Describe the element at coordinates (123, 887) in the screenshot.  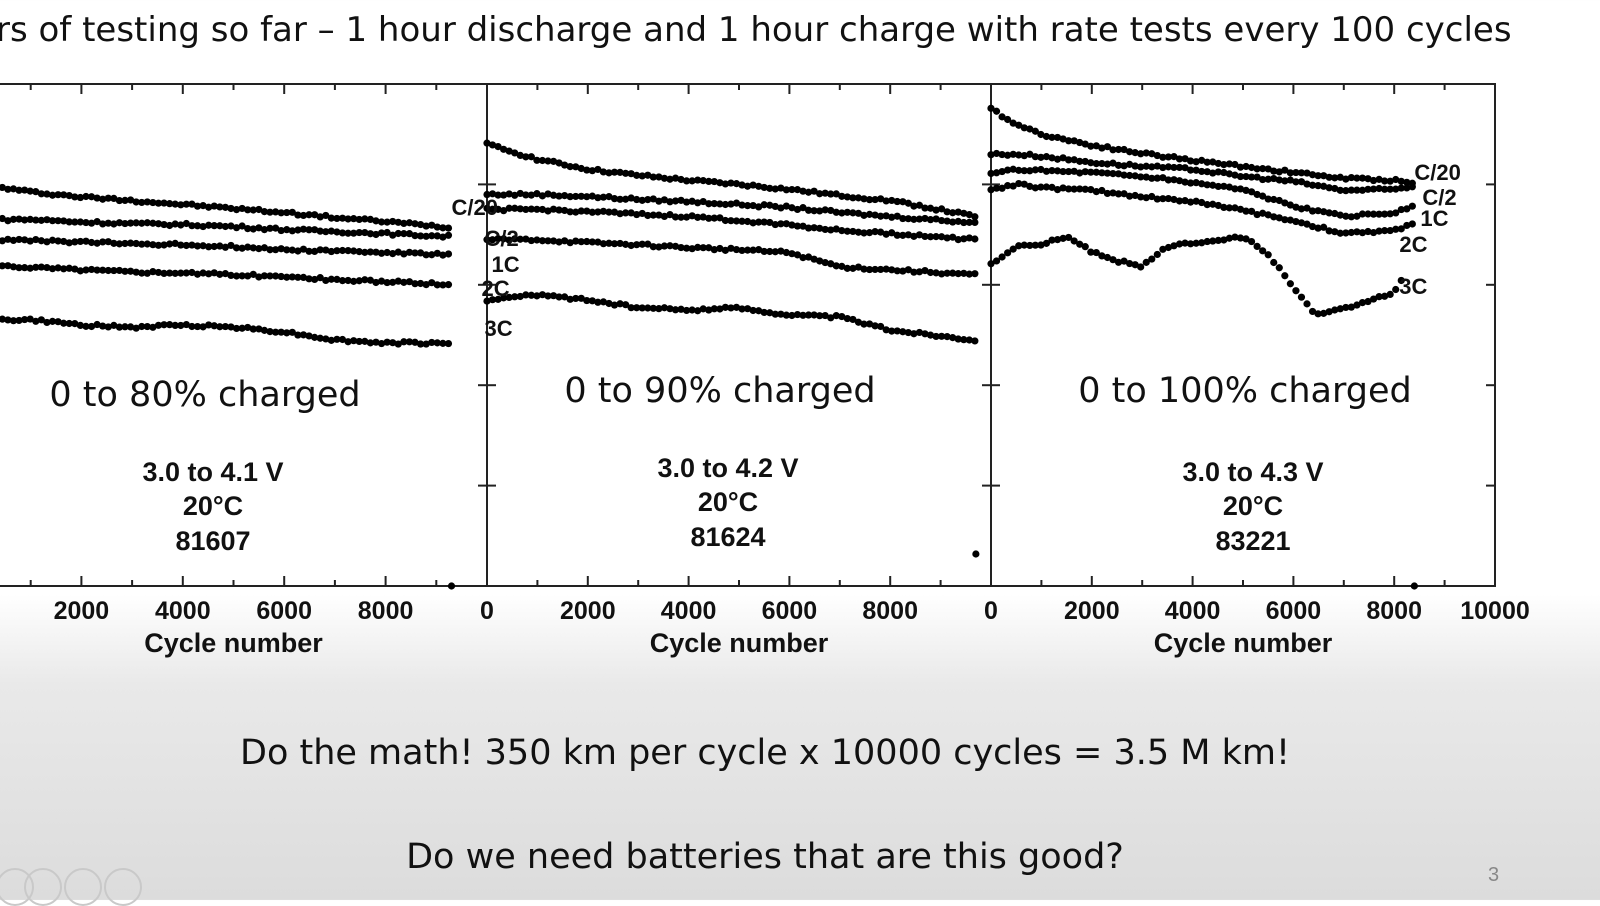
I see `more-options-icon` at that location.